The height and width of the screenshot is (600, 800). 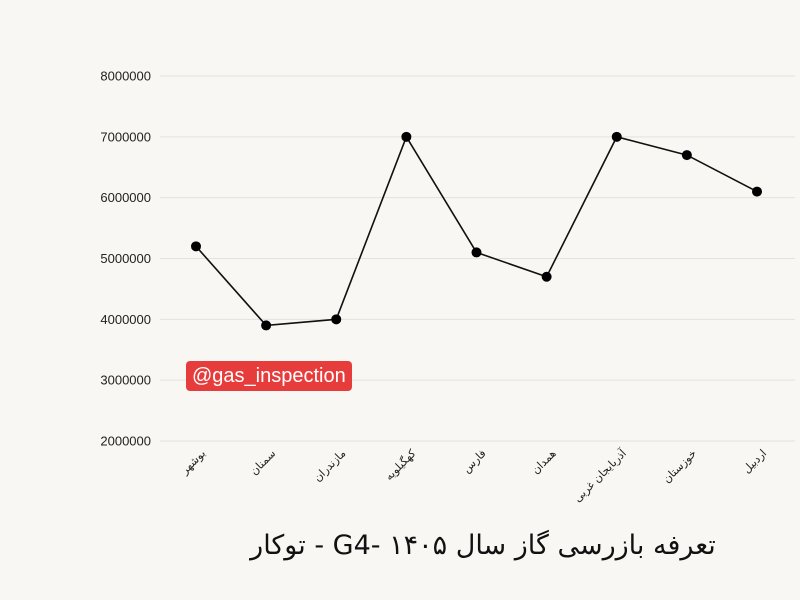 What do you see at coordinates (599, 475) in the screenshot?
I see `x-tick-label: آذربایجان غربی` at bounding box center [599, 475].